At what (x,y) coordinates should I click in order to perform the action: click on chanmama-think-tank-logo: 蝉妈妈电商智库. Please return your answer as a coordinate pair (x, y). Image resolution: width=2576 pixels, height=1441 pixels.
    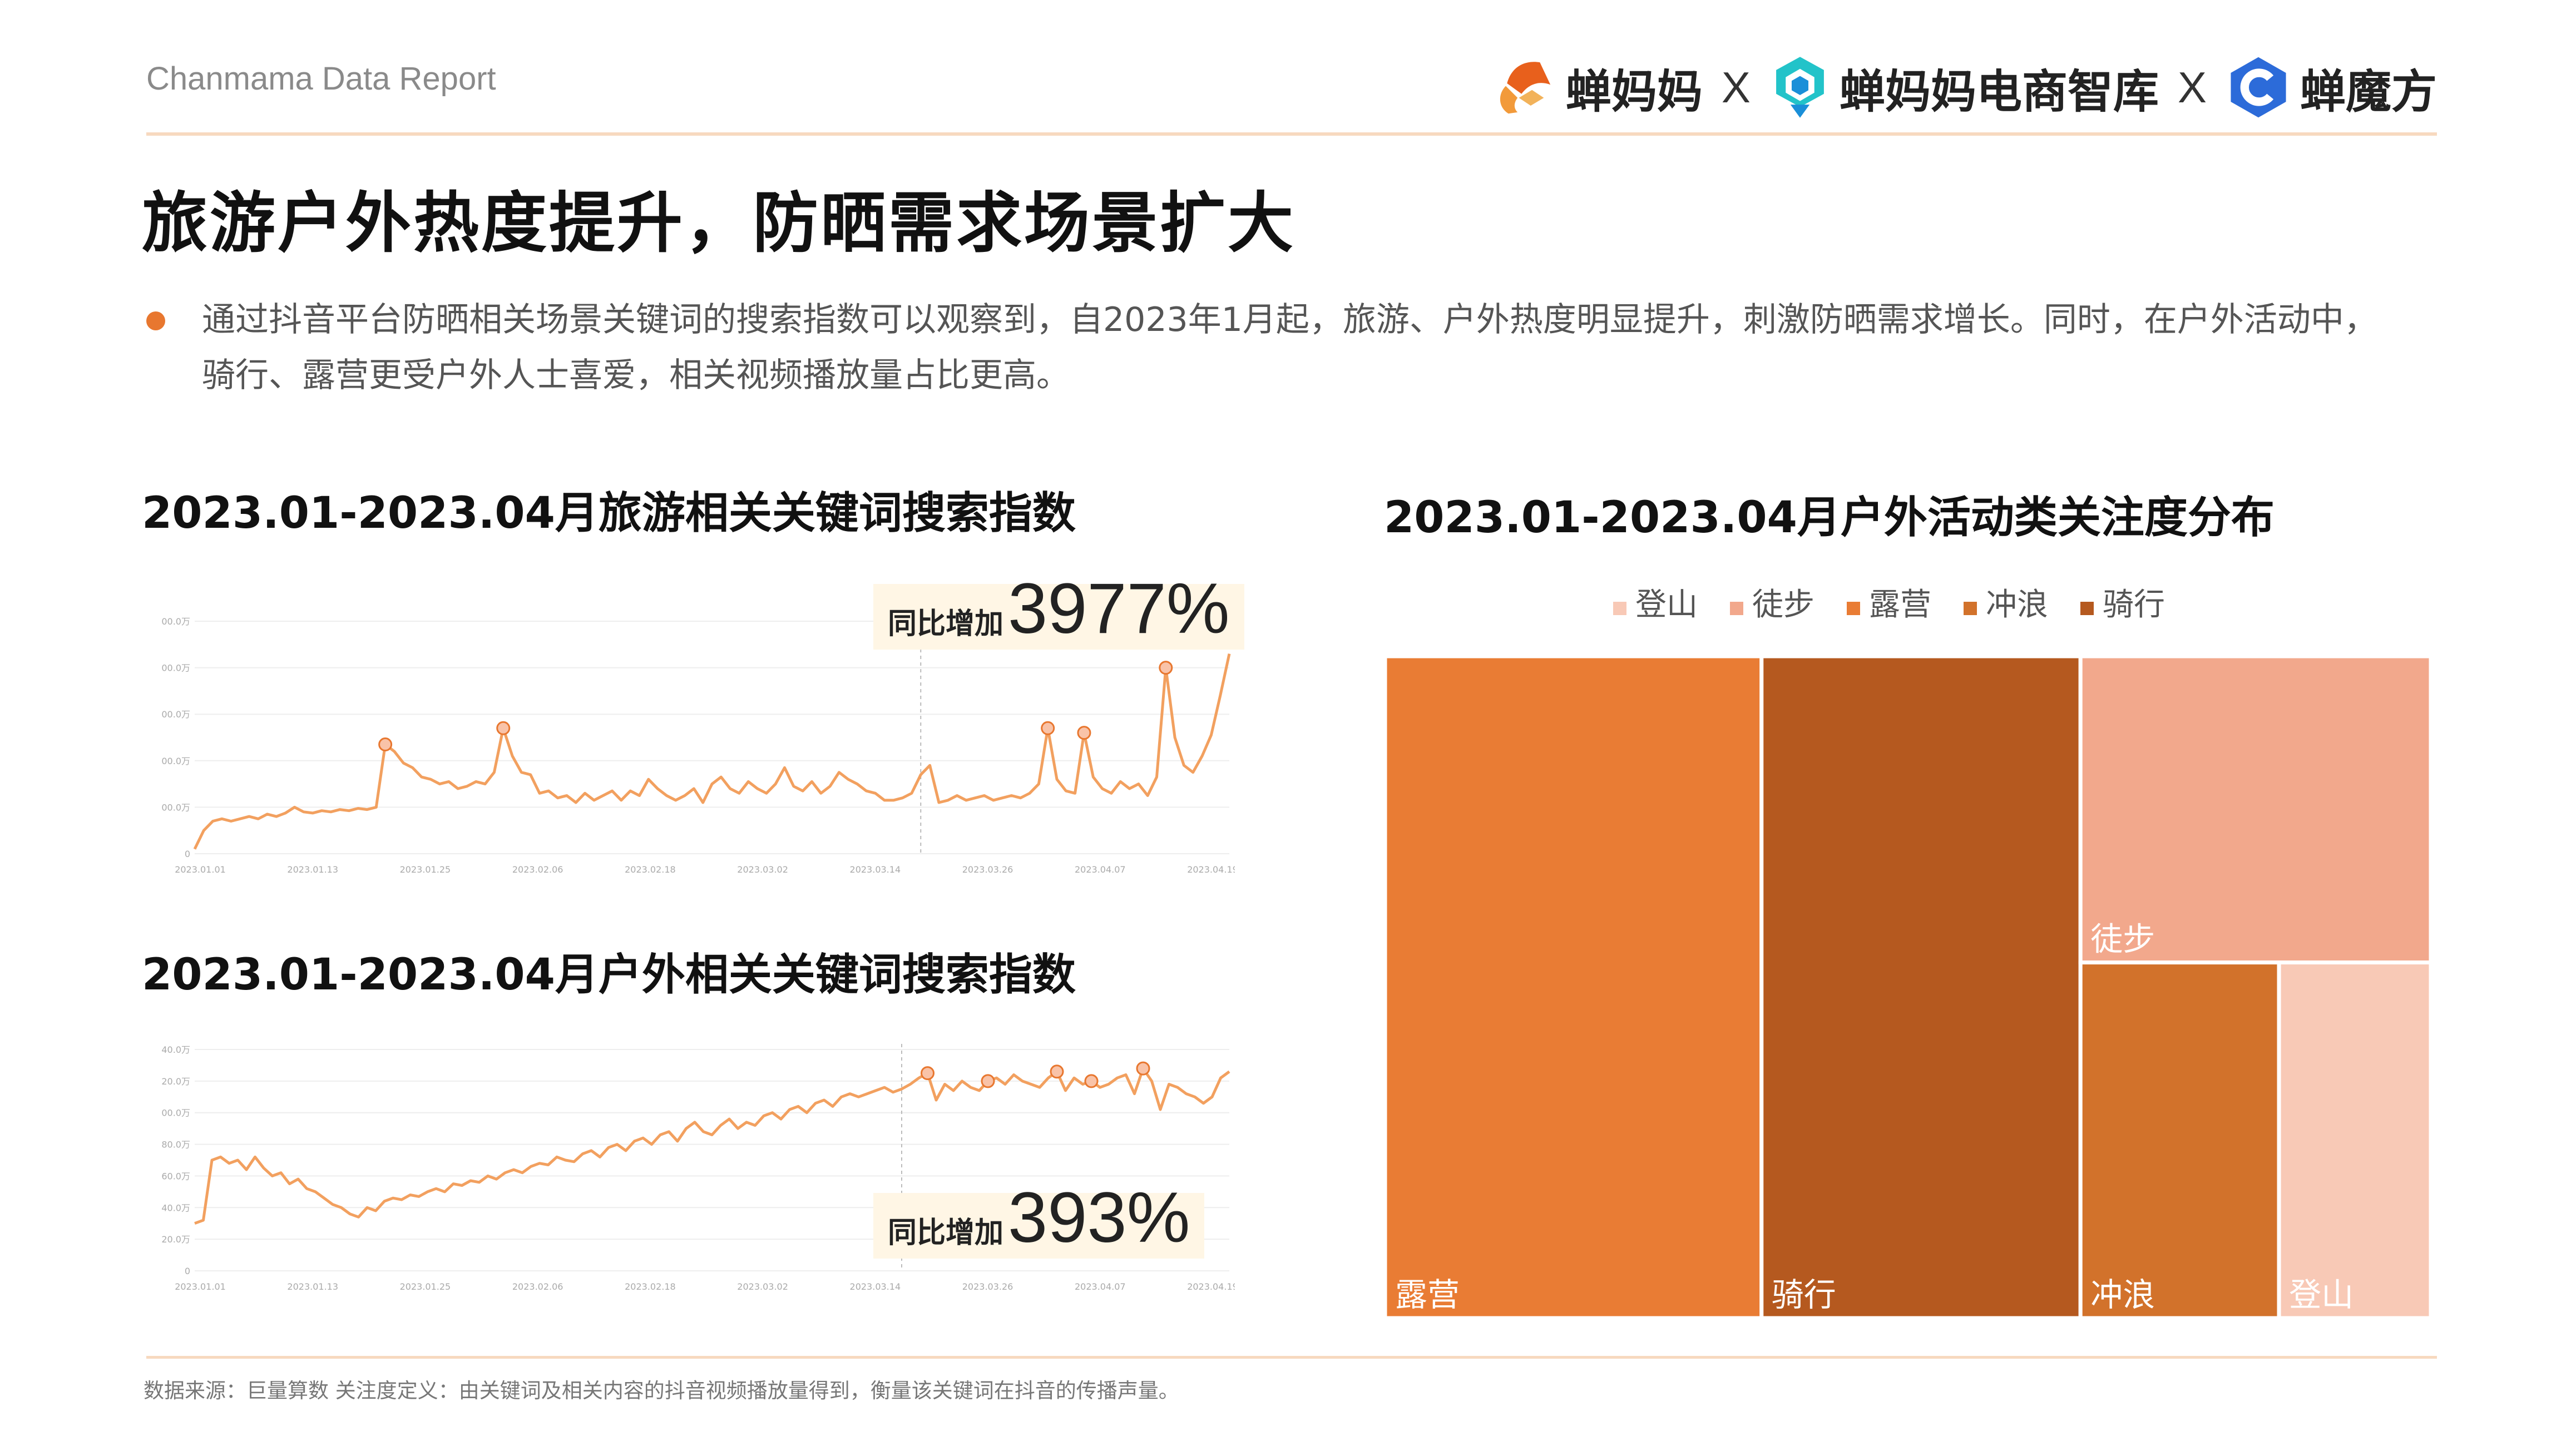
    Looking at the image, I should click on (1964, 88).